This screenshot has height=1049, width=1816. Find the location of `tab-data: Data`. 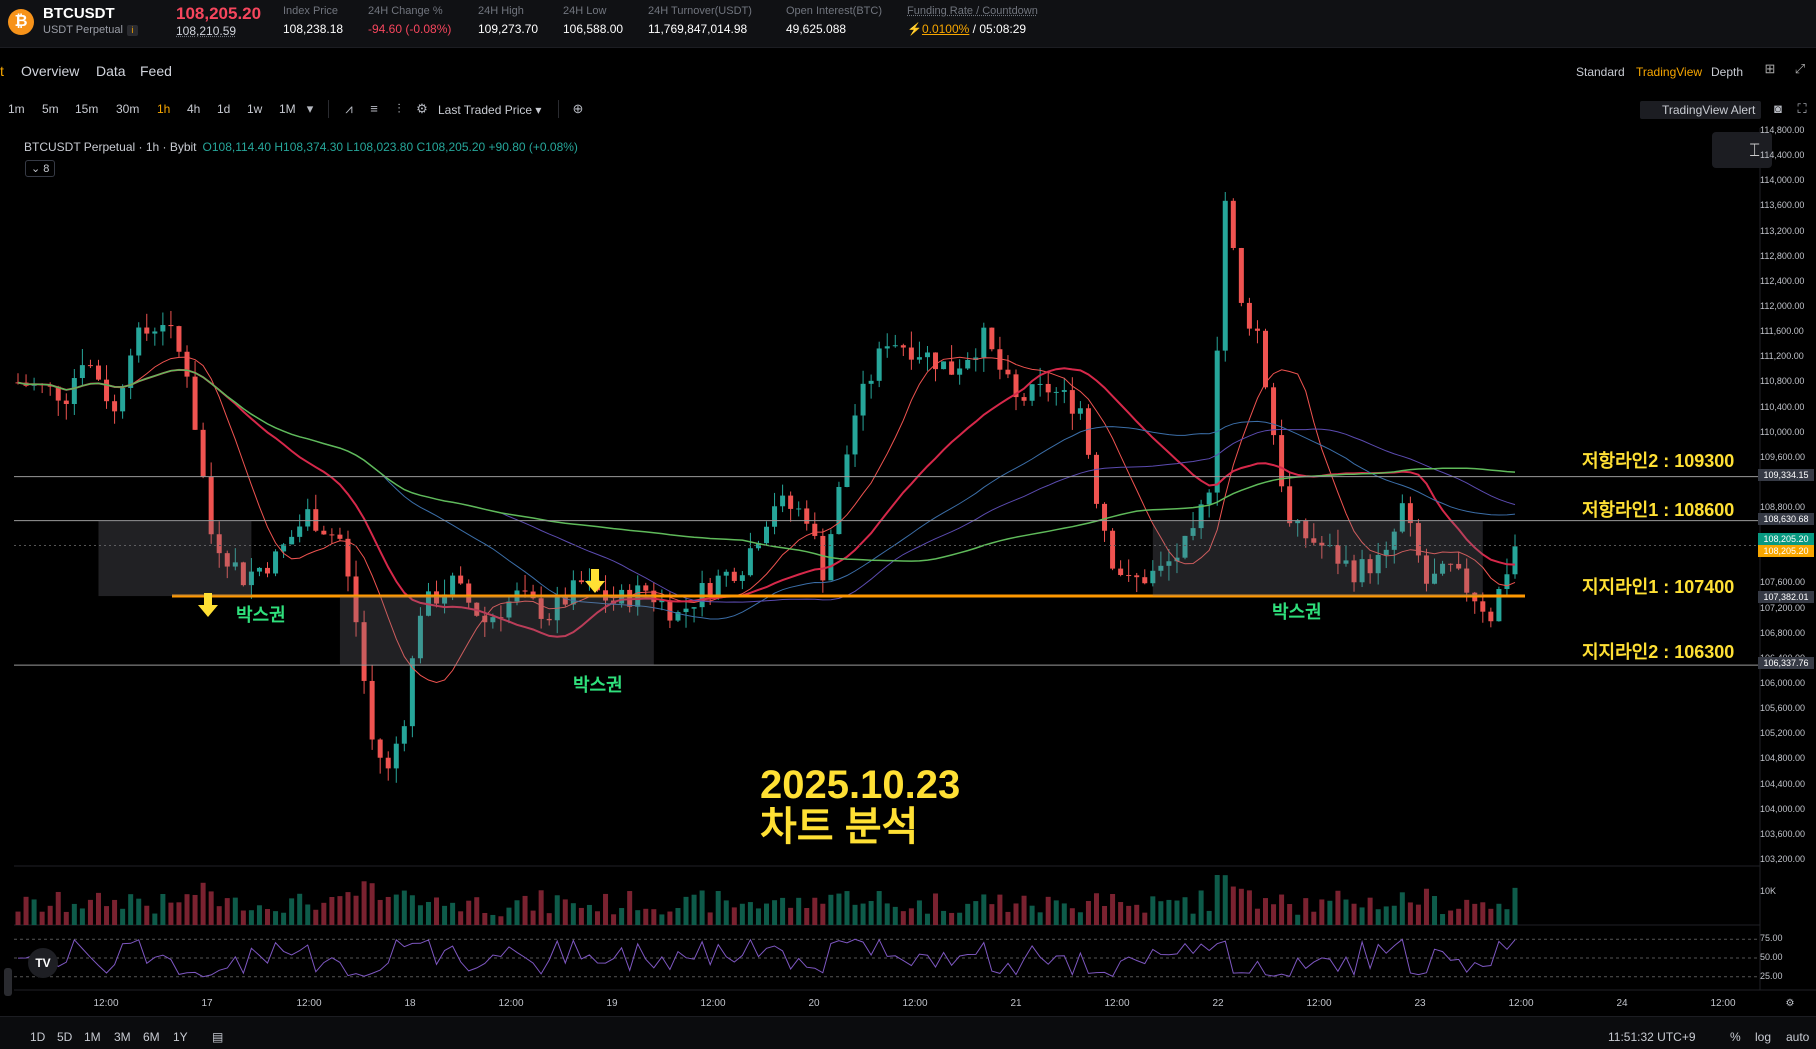

tab-data: Data is located at coordinates (111, 71).